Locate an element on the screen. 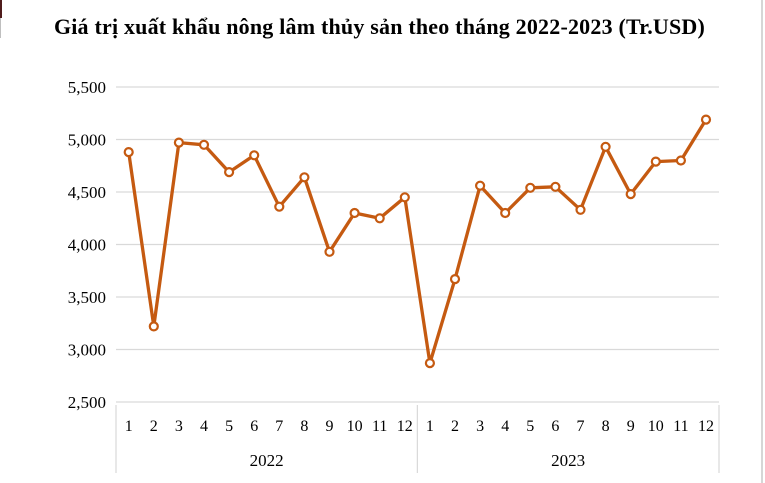 The height and width of the screenshot is (483, 765). x-axis-labels-group: 1 2 3 4 5 6 7 8 9 10 11 12 1 2 3 4 5 6 7 8 9 10 11 12 is located at coordinates (419, 426).